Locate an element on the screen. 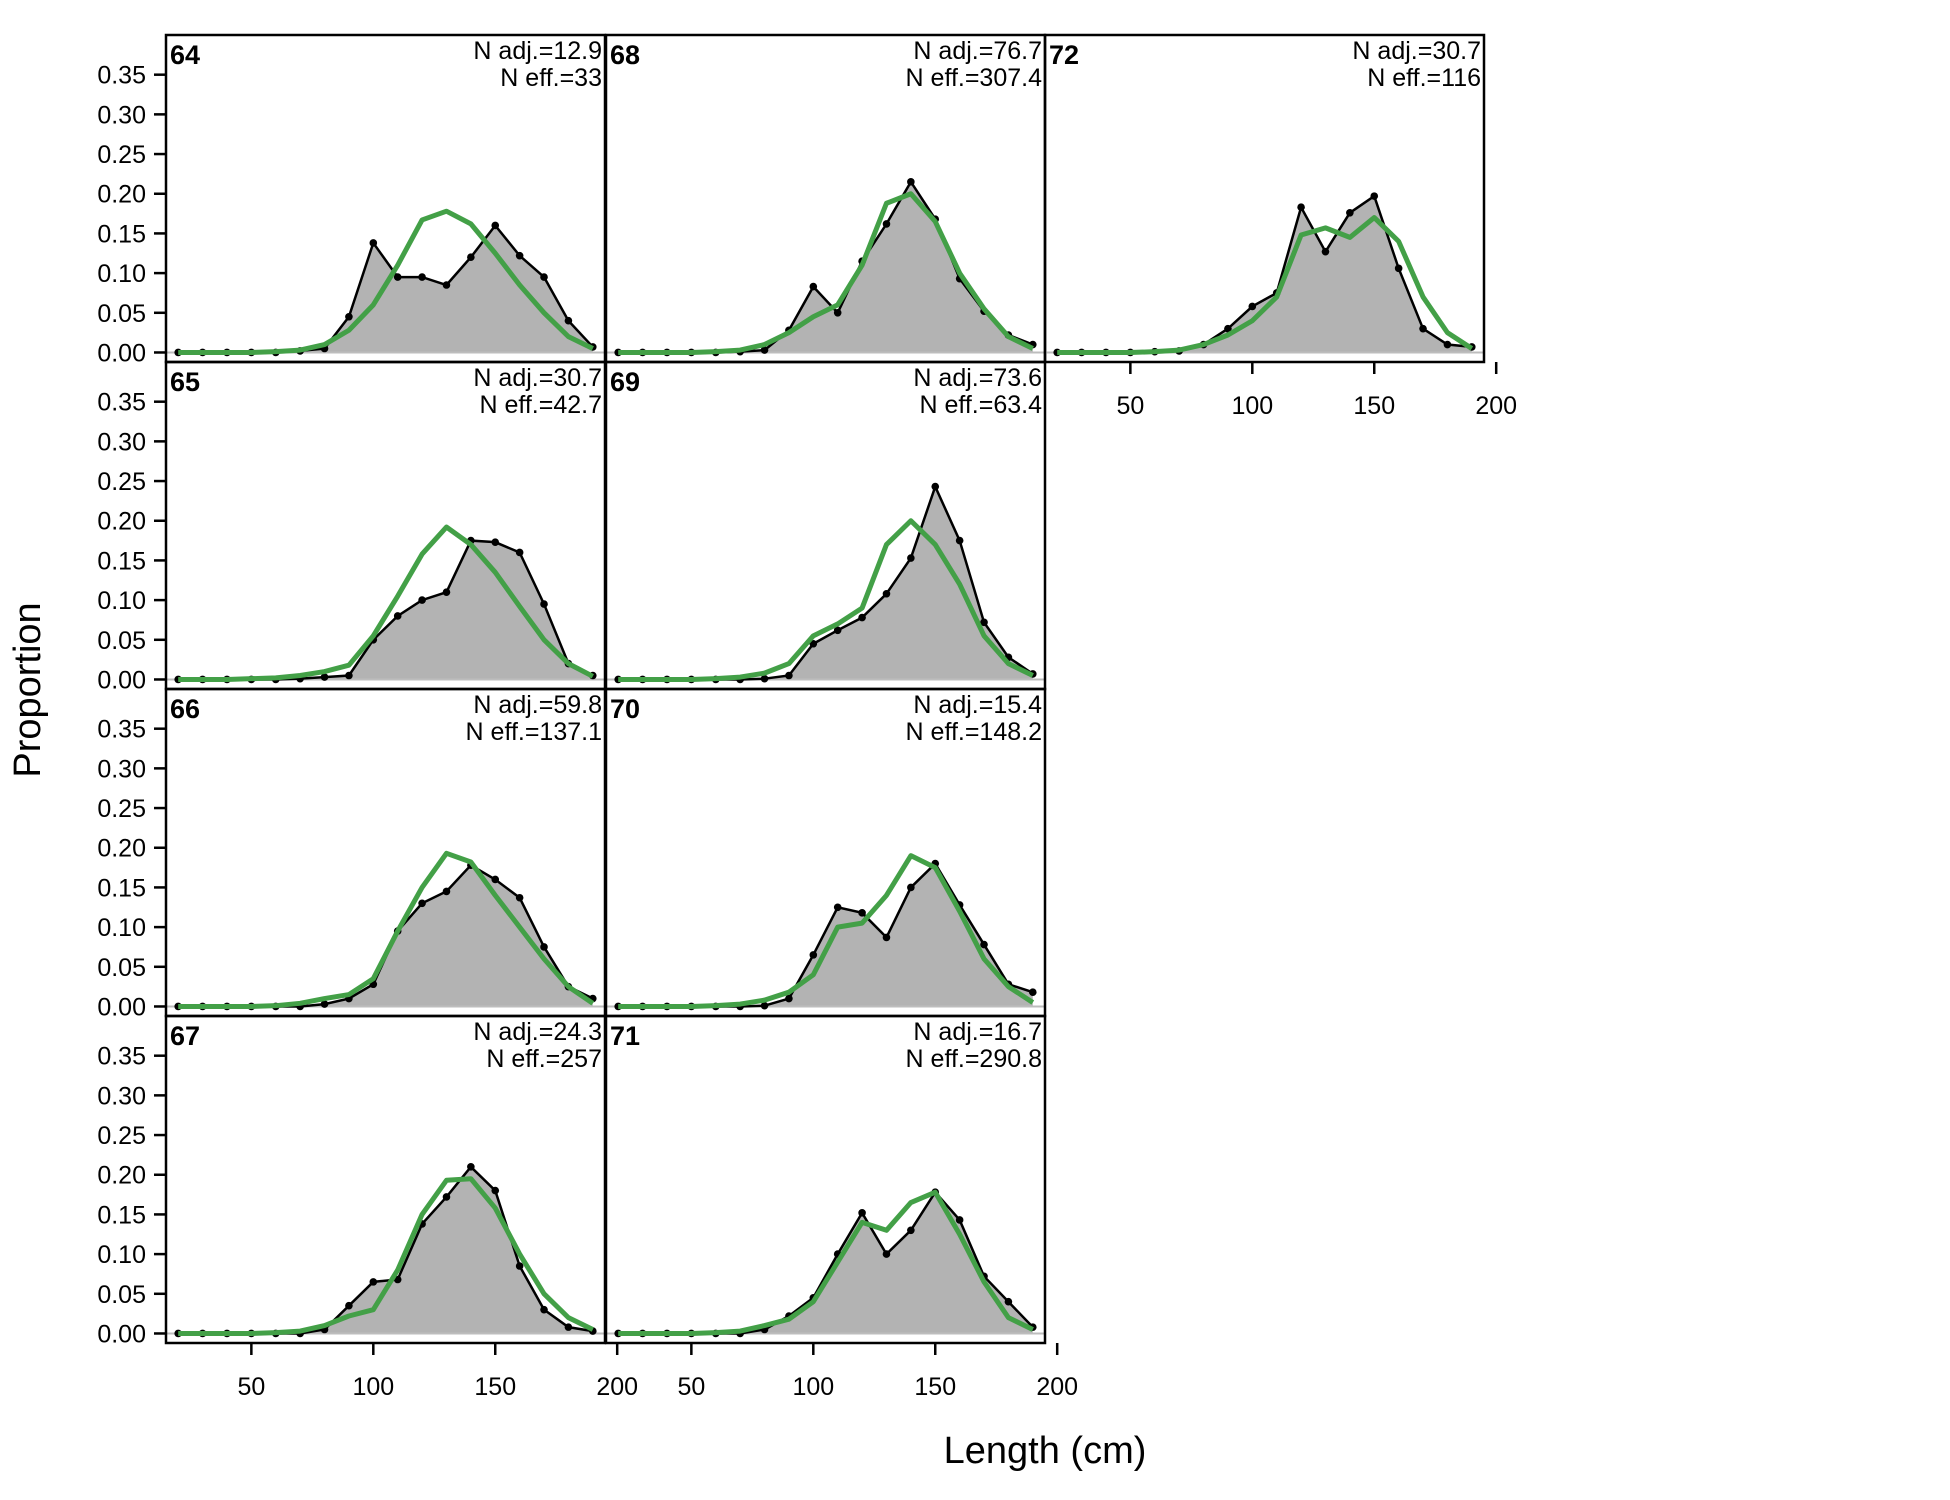 The width and height of the screenshot is (1950, 1500). panel-label: 66 is located at coordinates (185, 709).